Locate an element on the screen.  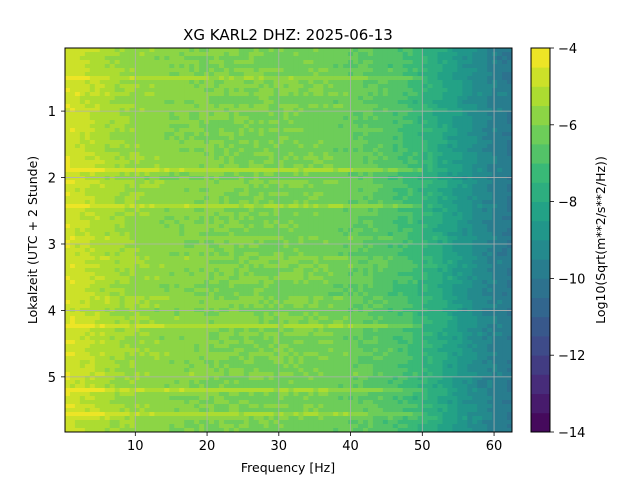
chart-title: XG KARL2 DHZ: 2025-06-13 is located at coordinates (288, 35).